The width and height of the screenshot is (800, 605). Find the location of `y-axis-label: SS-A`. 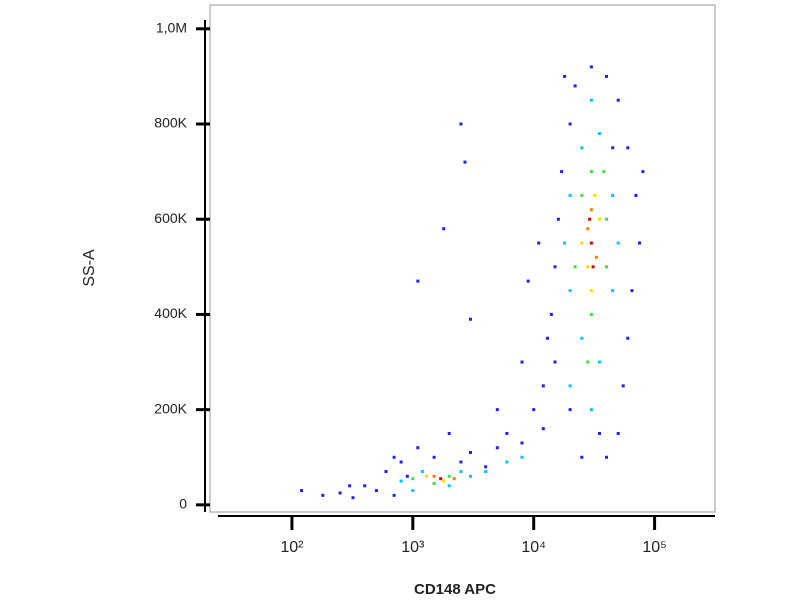

y-axis-label: SS-A is located at coordinates (89, 268).